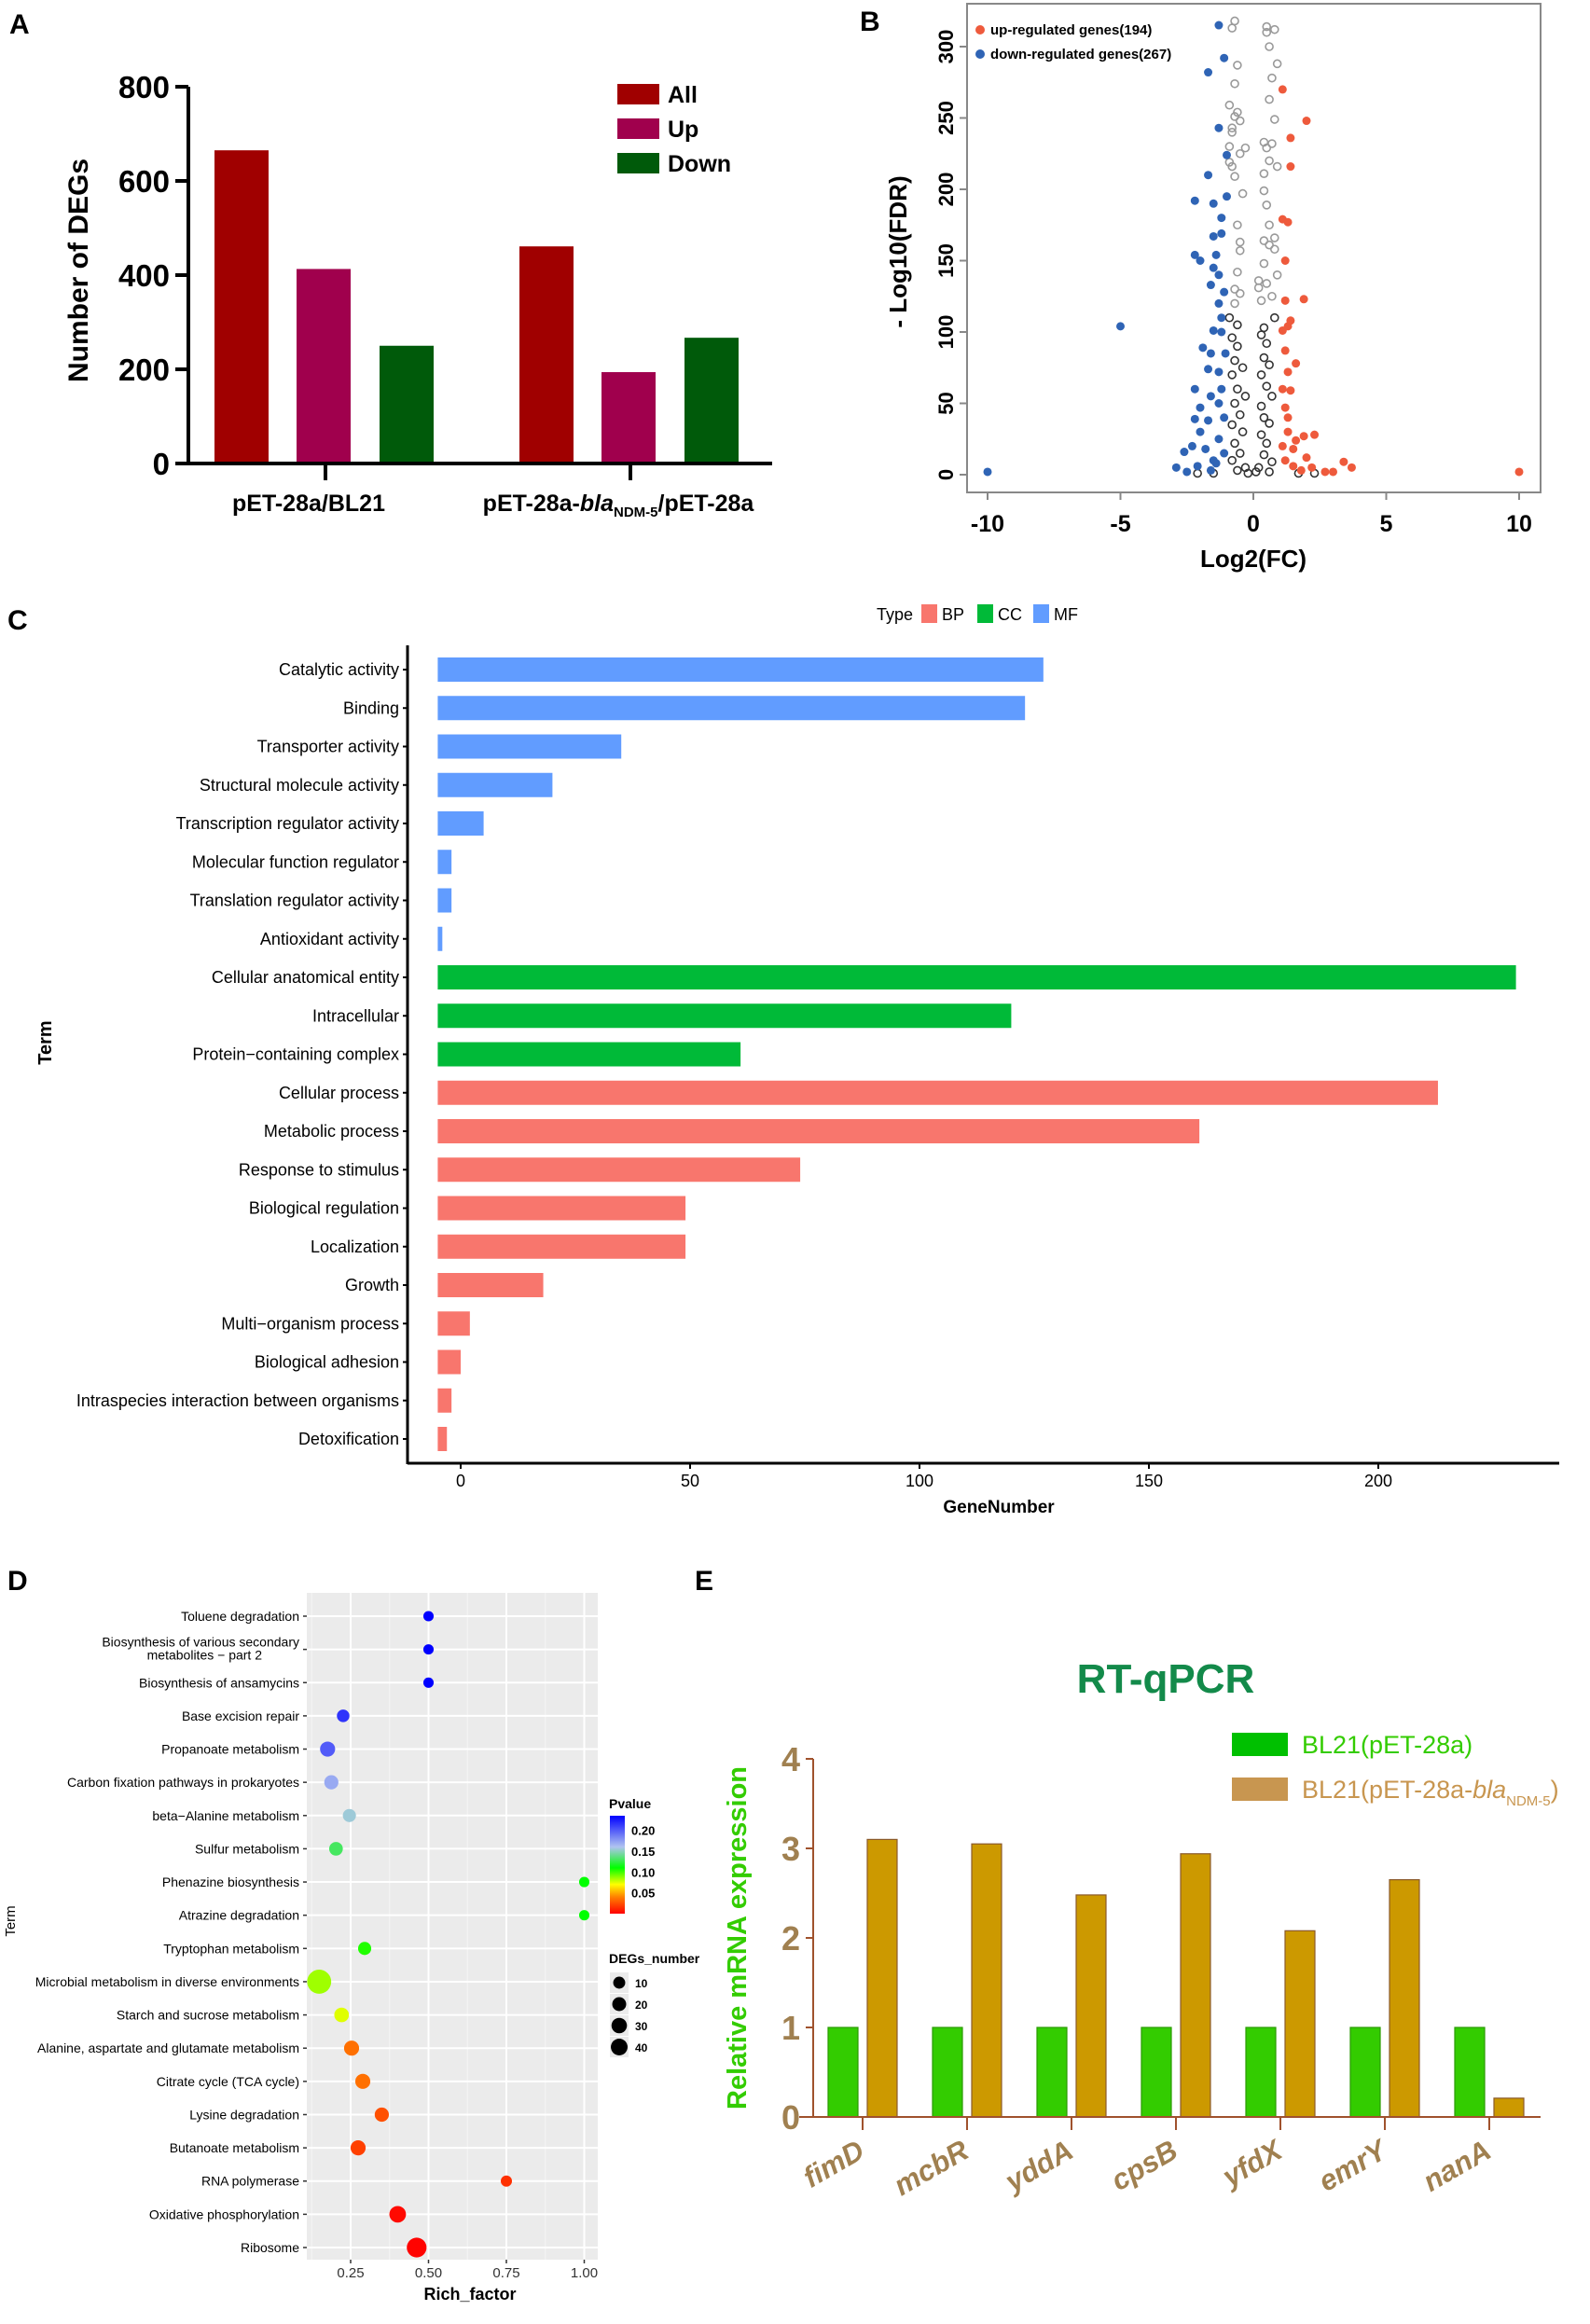  Describe the element at coordinates (946, 260) in the screenshot. I see `y-tick-label: 150` at that location.